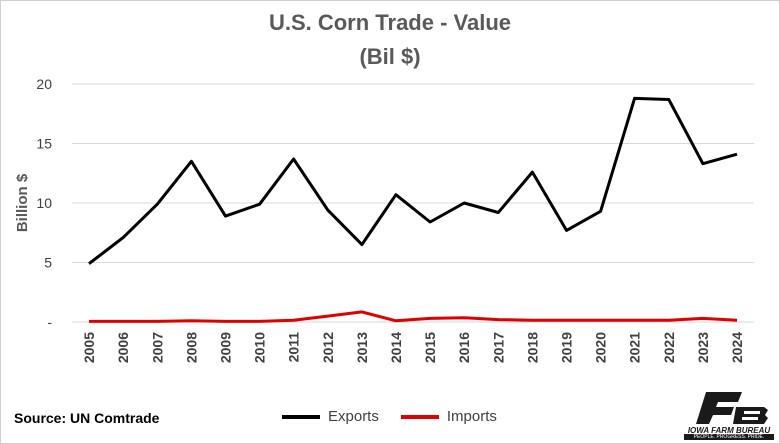 Image resolution: width=780 pixels, height=444 pixels. Describe the element at coordinates (413, 316) in the screenshot. I see `series-line-imports` at that location.